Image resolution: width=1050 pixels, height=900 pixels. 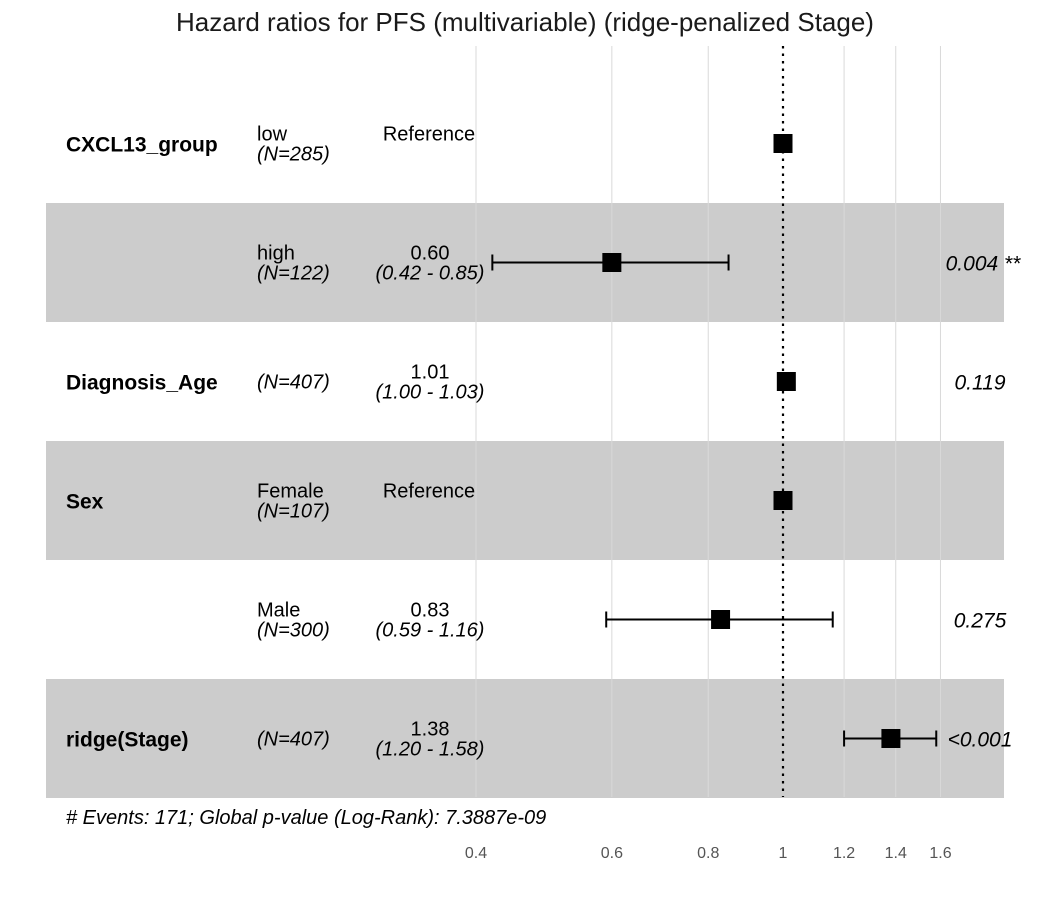 I want to click on x-tick-label-3: 1, so click(x=783, y=853).